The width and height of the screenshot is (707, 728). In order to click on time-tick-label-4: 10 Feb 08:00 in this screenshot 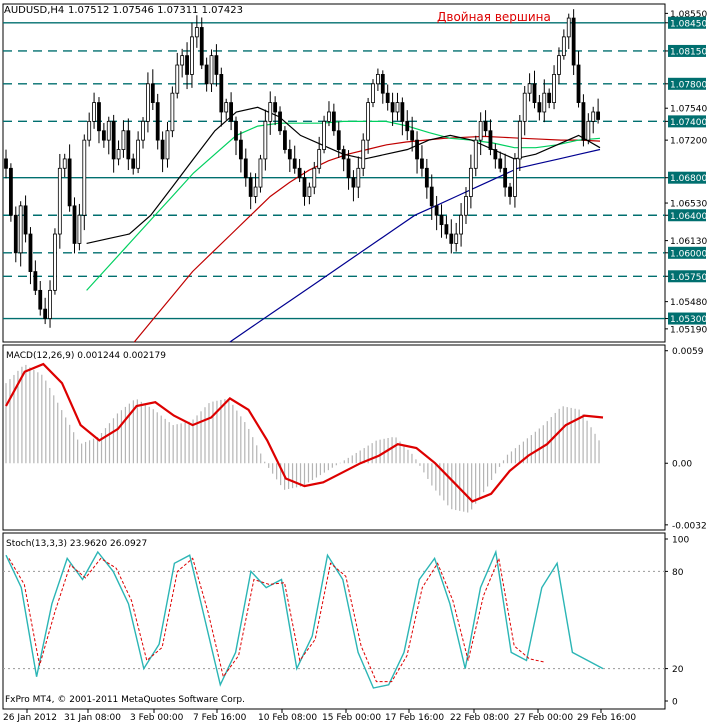, I will do `click(287, 718)`.